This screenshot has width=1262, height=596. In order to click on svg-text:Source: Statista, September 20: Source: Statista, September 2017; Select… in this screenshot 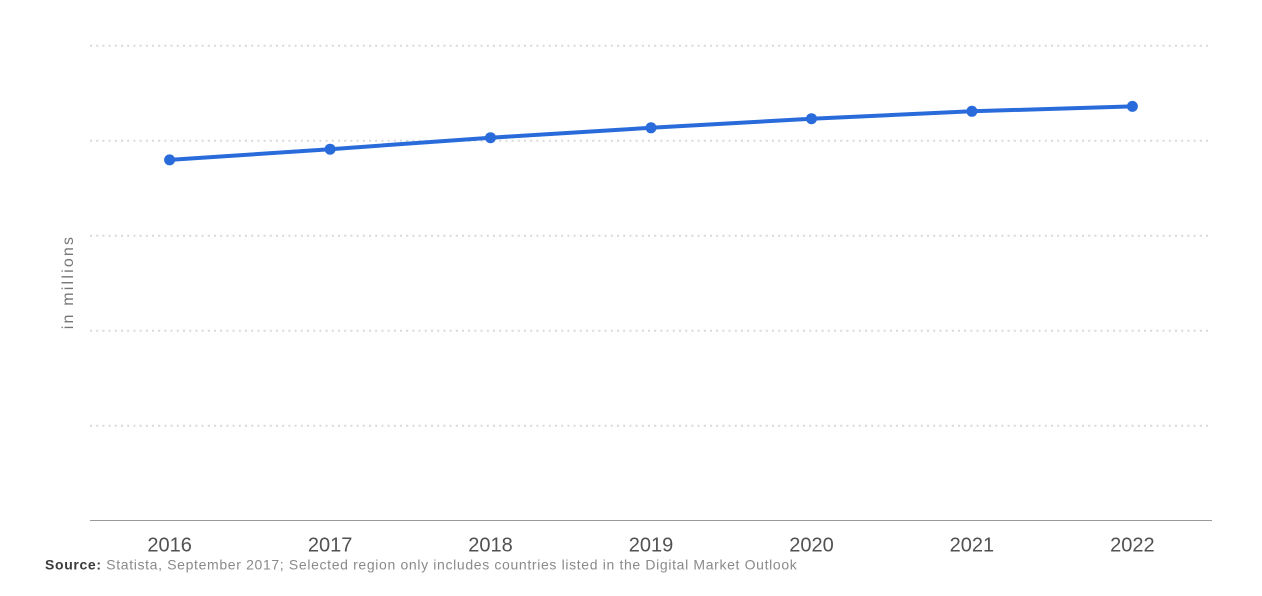, I will do `click(421, 564)`.